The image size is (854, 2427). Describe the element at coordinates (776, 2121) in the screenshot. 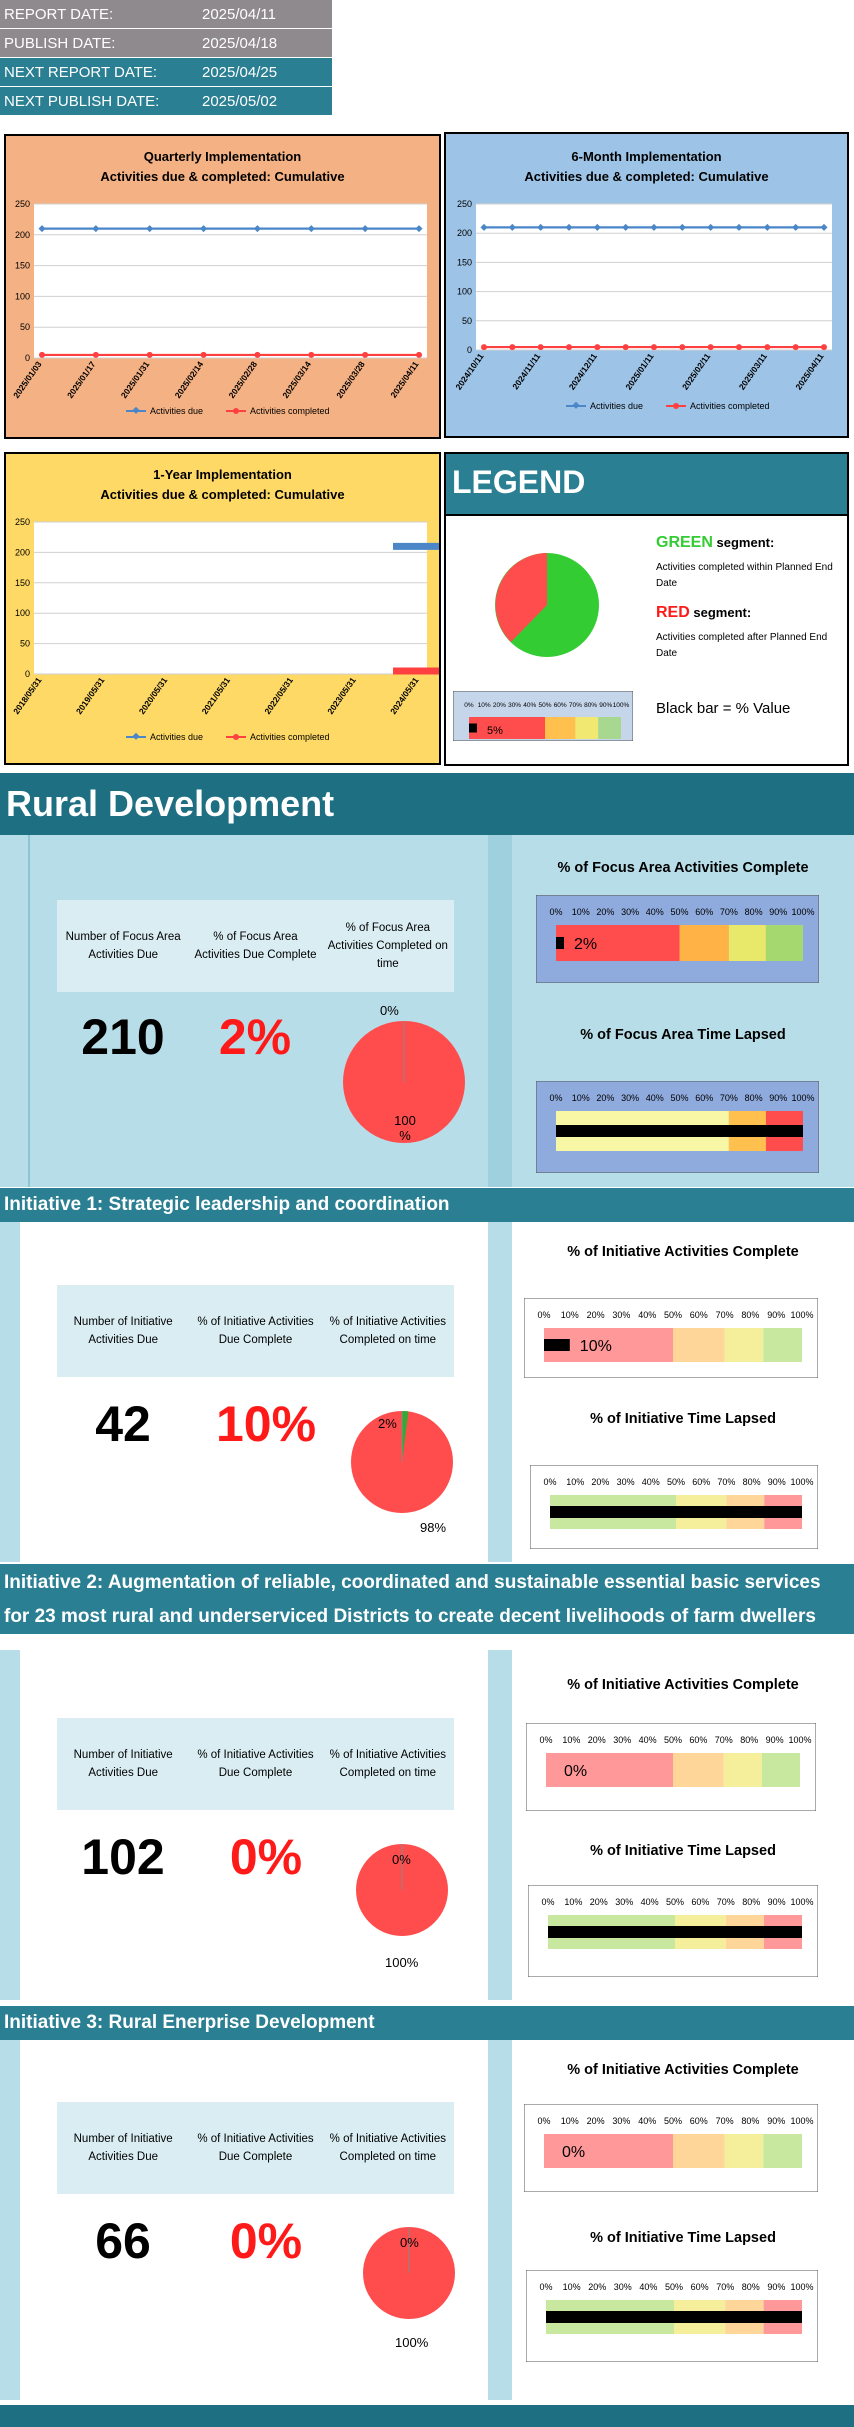

I see `g_i2_c-tick-label: 90%` at that location.